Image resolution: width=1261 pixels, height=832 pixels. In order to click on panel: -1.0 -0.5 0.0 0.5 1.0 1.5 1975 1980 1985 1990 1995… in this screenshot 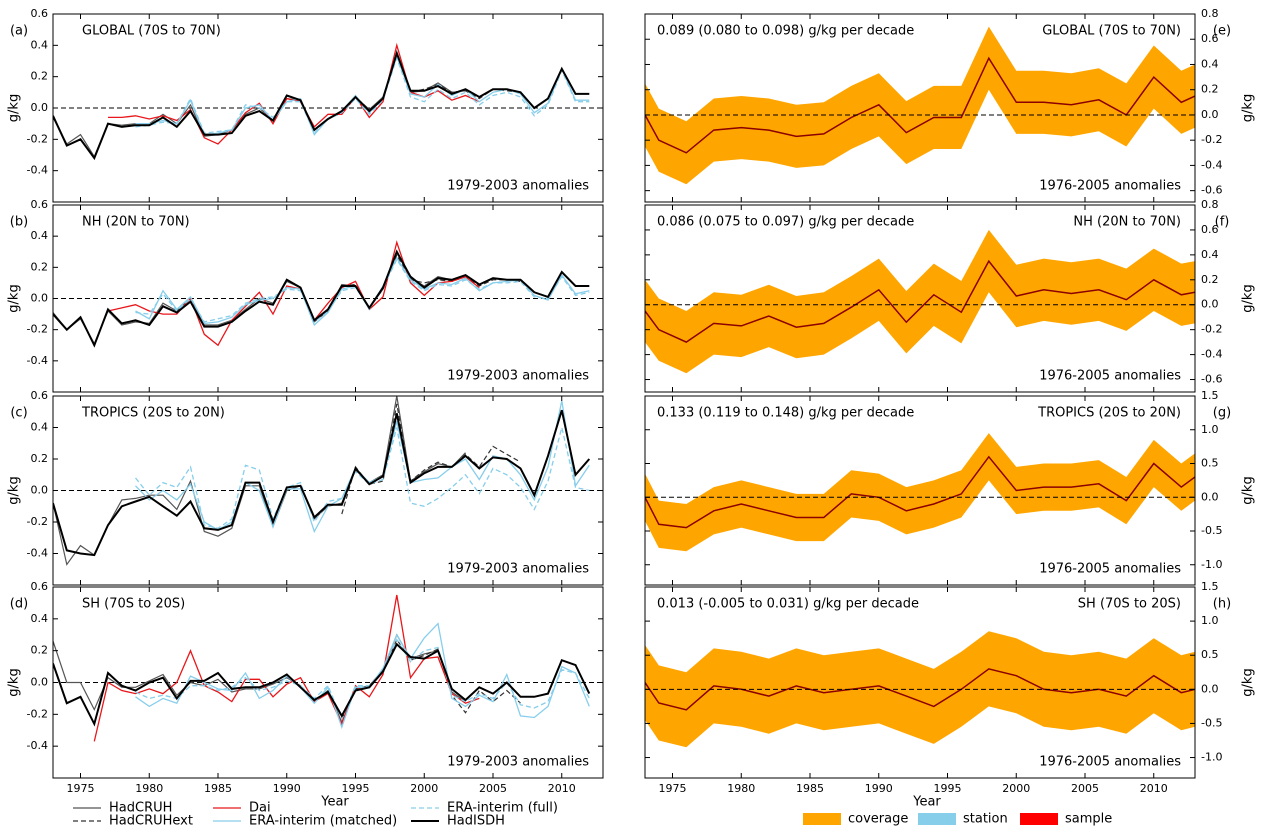, I will do `click(950, 695)`.